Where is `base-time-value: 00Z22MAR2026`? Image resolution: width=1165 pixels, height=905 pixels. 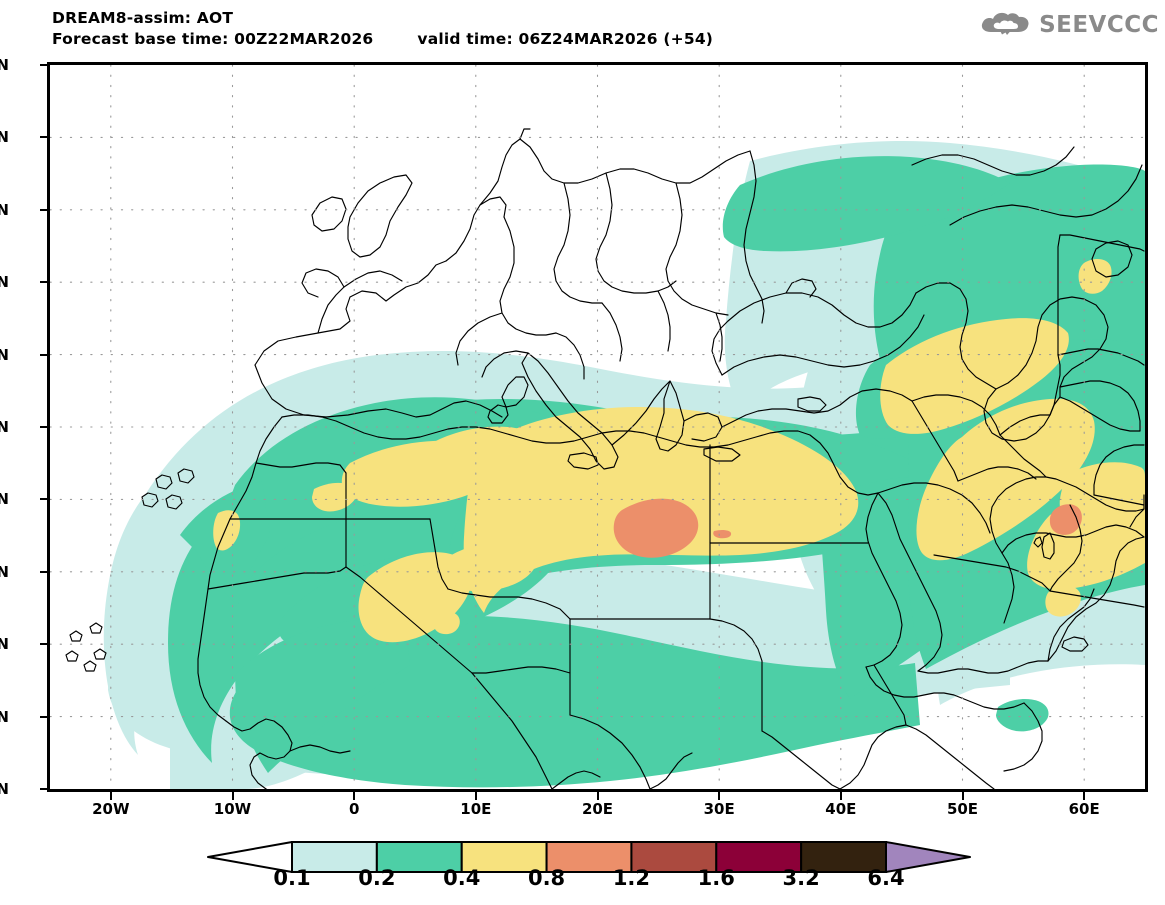
base-time-value: 00Z22MAR2026 is located at coordinates (304, 39).